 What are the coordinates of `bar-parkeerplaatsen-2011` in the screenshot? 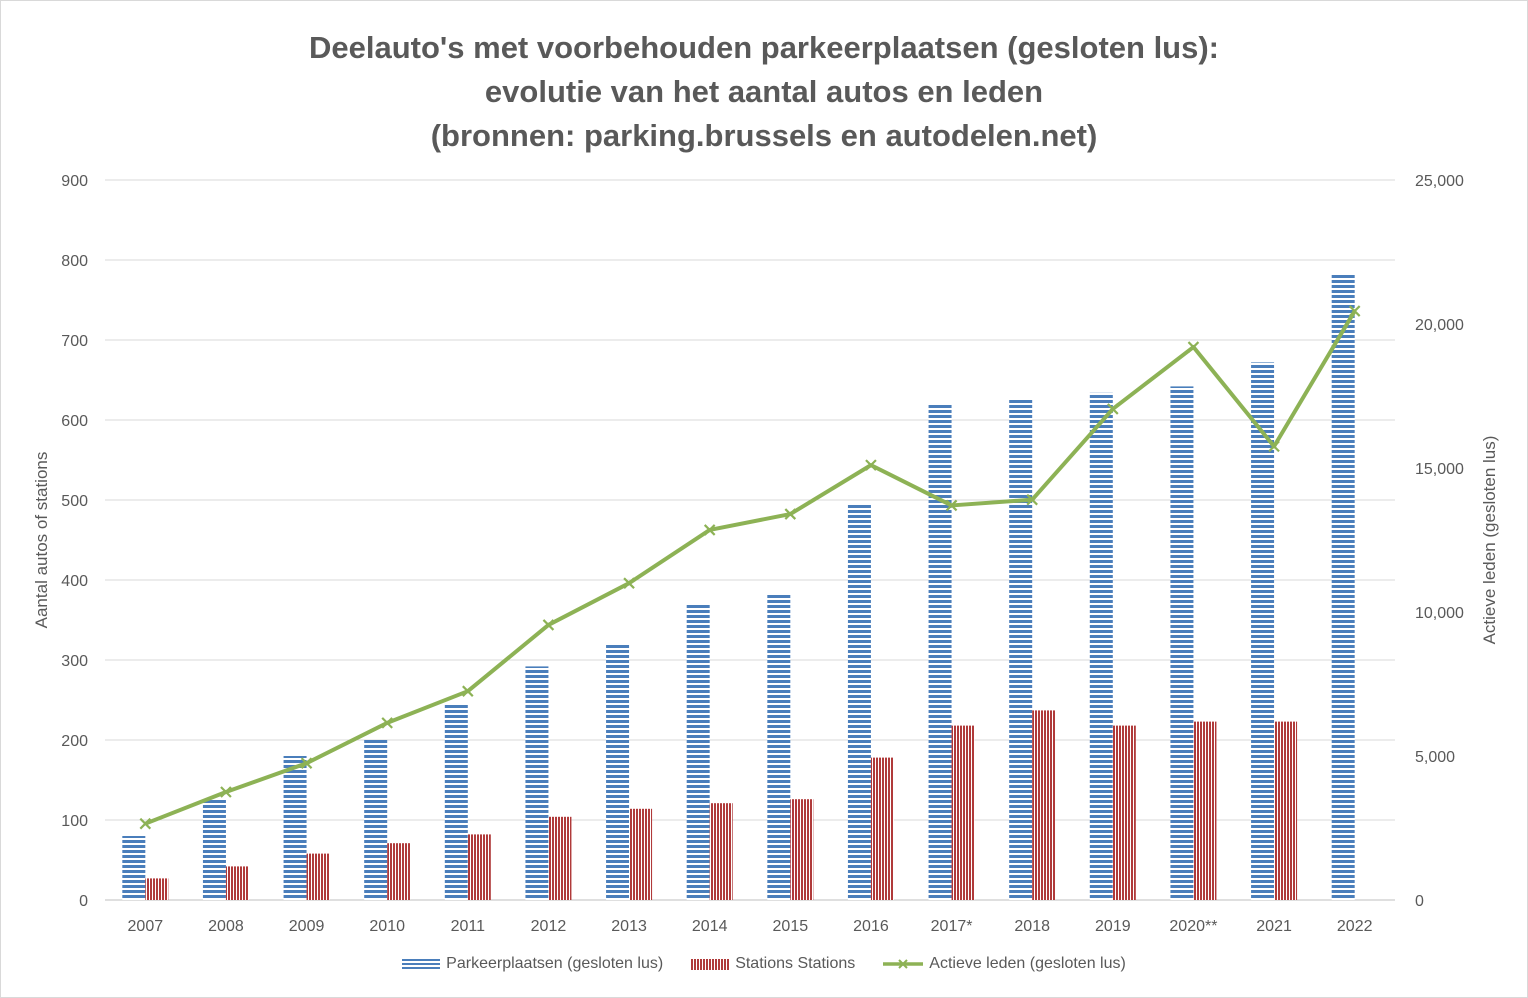 It's located at (456, 802).